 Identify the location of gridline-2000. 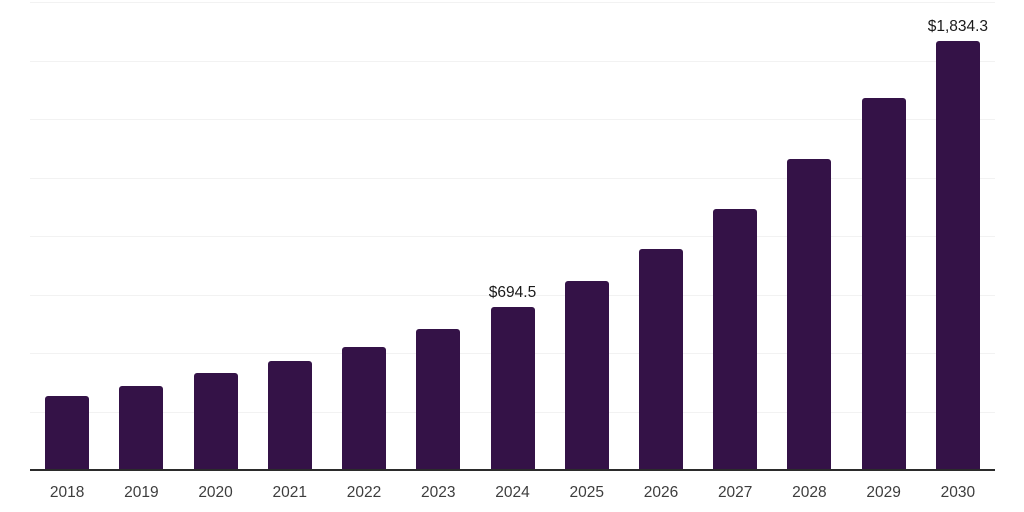
(512, 2).